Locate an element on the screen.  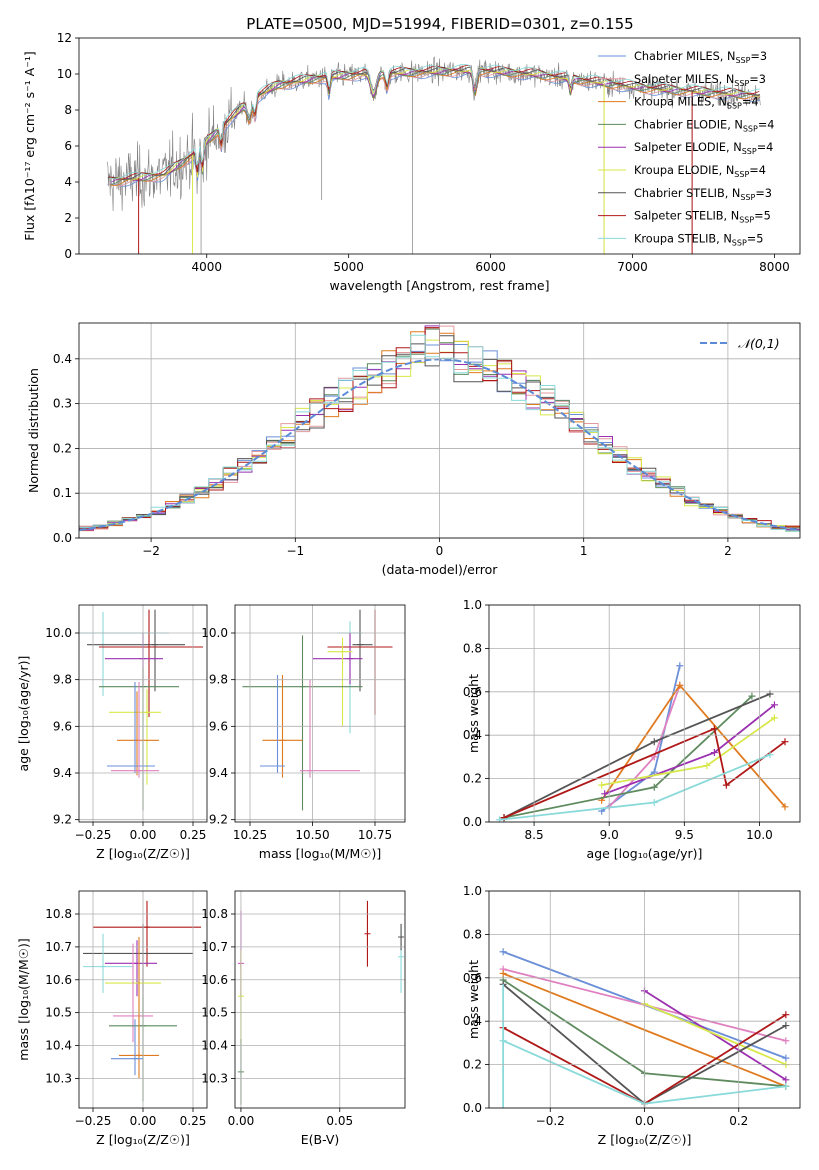
x-tick-label: 2 is located at coordinates (728, 551).